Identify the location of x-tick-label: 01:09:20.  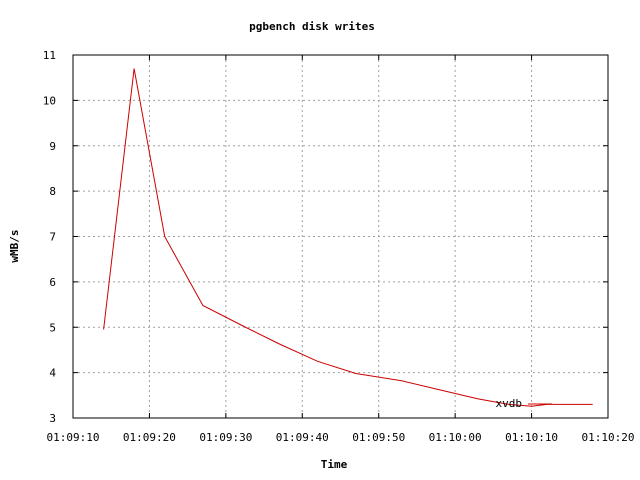
(149, 437).